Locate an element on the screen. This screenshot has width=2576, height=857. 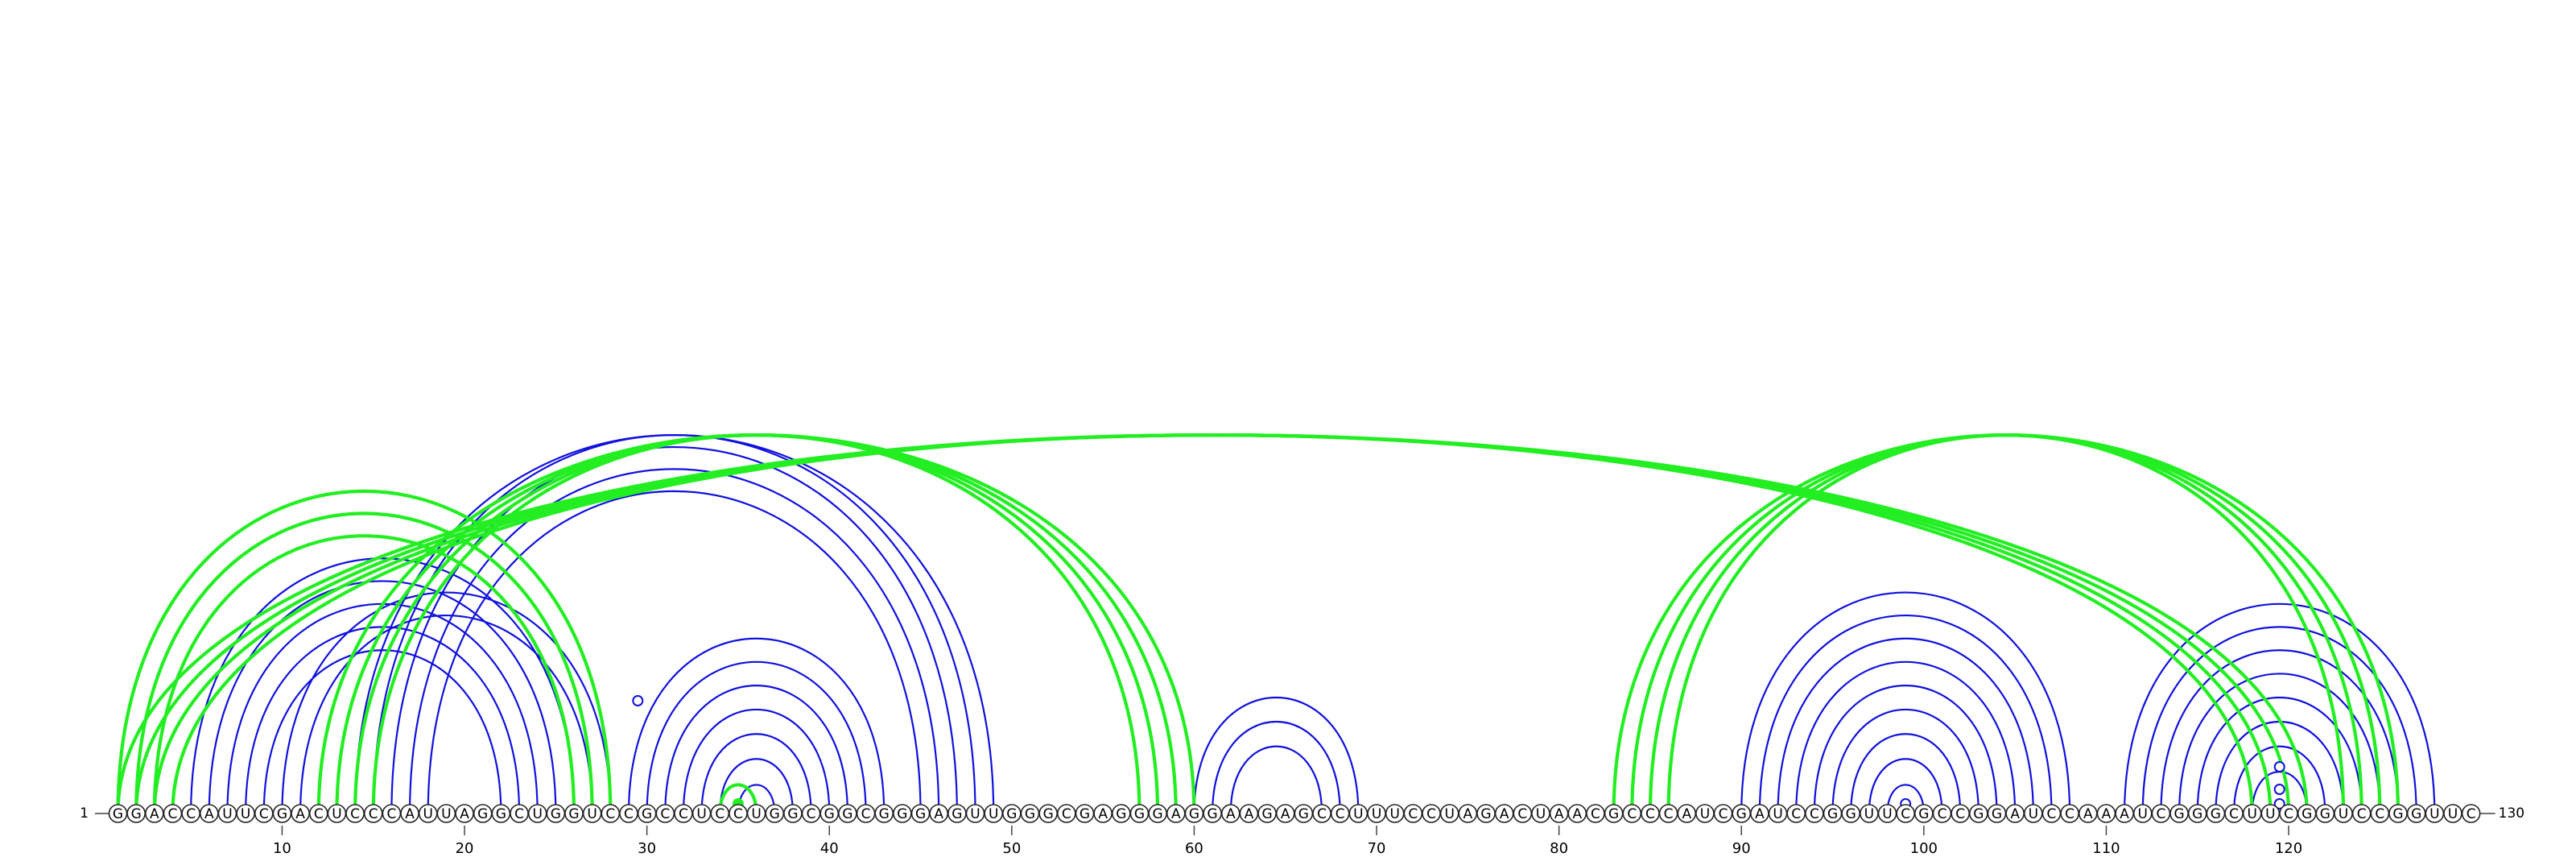
nucleotide-87: A is located at coordinates (1687, 813).